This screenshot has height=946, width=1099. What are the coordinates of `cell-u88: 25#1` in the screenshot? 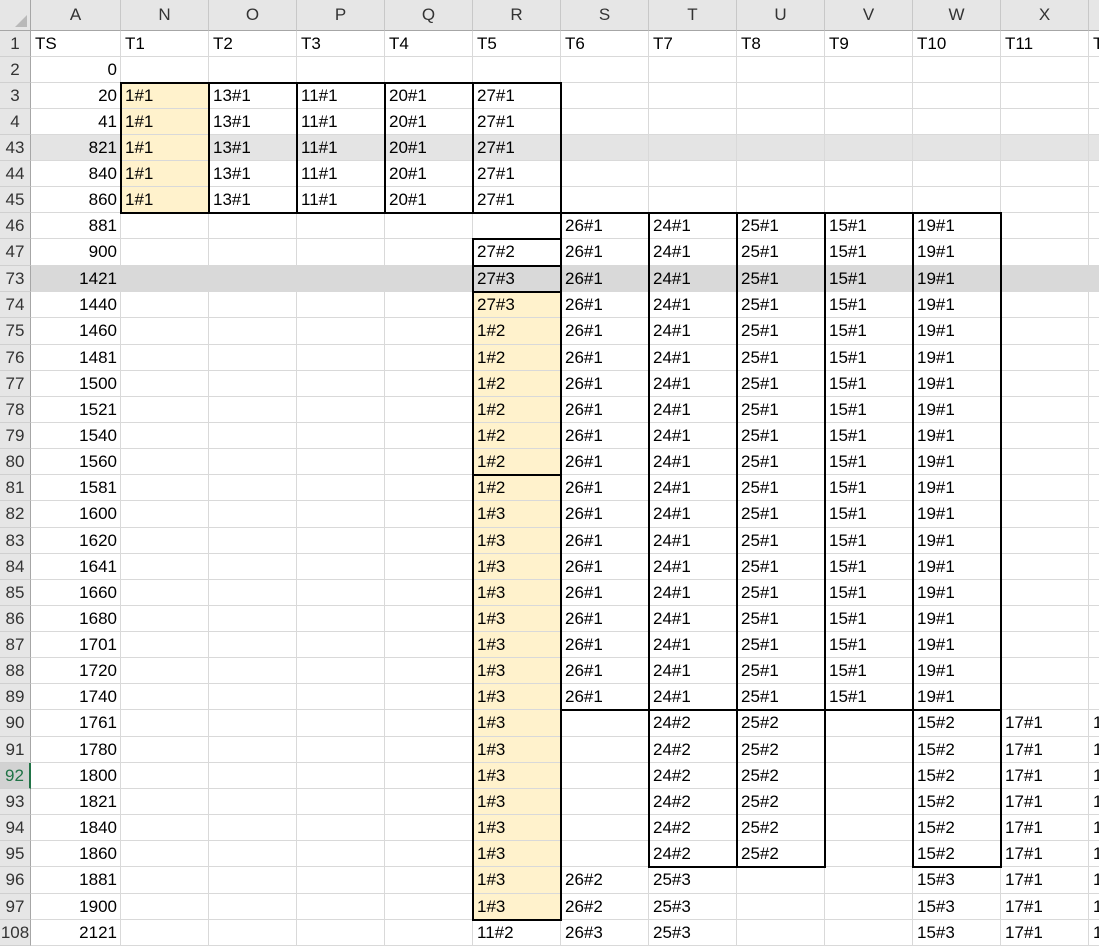 It's located at (781, 671).